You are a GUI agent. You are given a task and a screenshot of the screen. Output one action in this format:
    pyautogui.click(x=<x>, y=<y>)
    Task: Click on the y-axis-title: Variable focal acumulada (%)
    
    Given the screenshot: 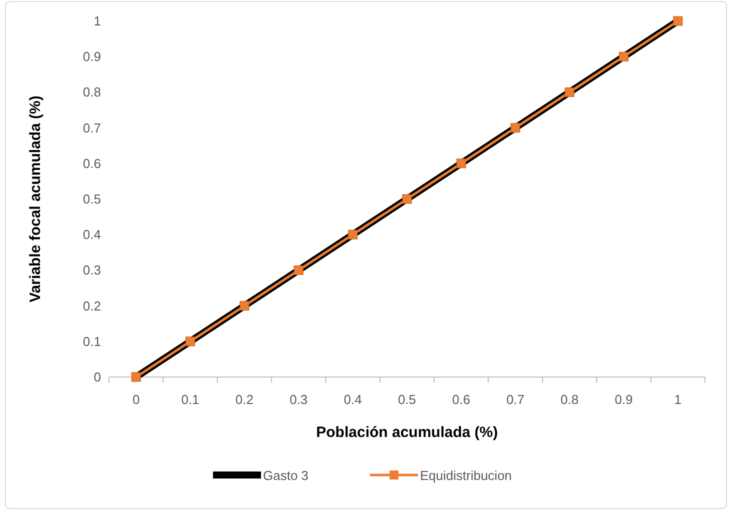 What is the action you would take?
    pyautogui.click(x=35, y=199)
    